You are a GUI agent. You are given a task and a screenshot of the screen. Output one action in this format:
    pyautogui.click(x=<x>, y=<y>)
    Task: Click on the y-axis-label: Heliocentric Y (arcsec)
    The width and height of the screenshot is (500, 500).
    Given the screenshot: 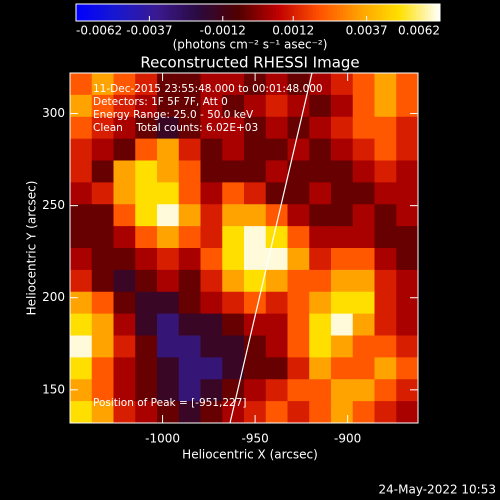 What is the action you would take?
    pyautogui.click(x=32, y=248)
    